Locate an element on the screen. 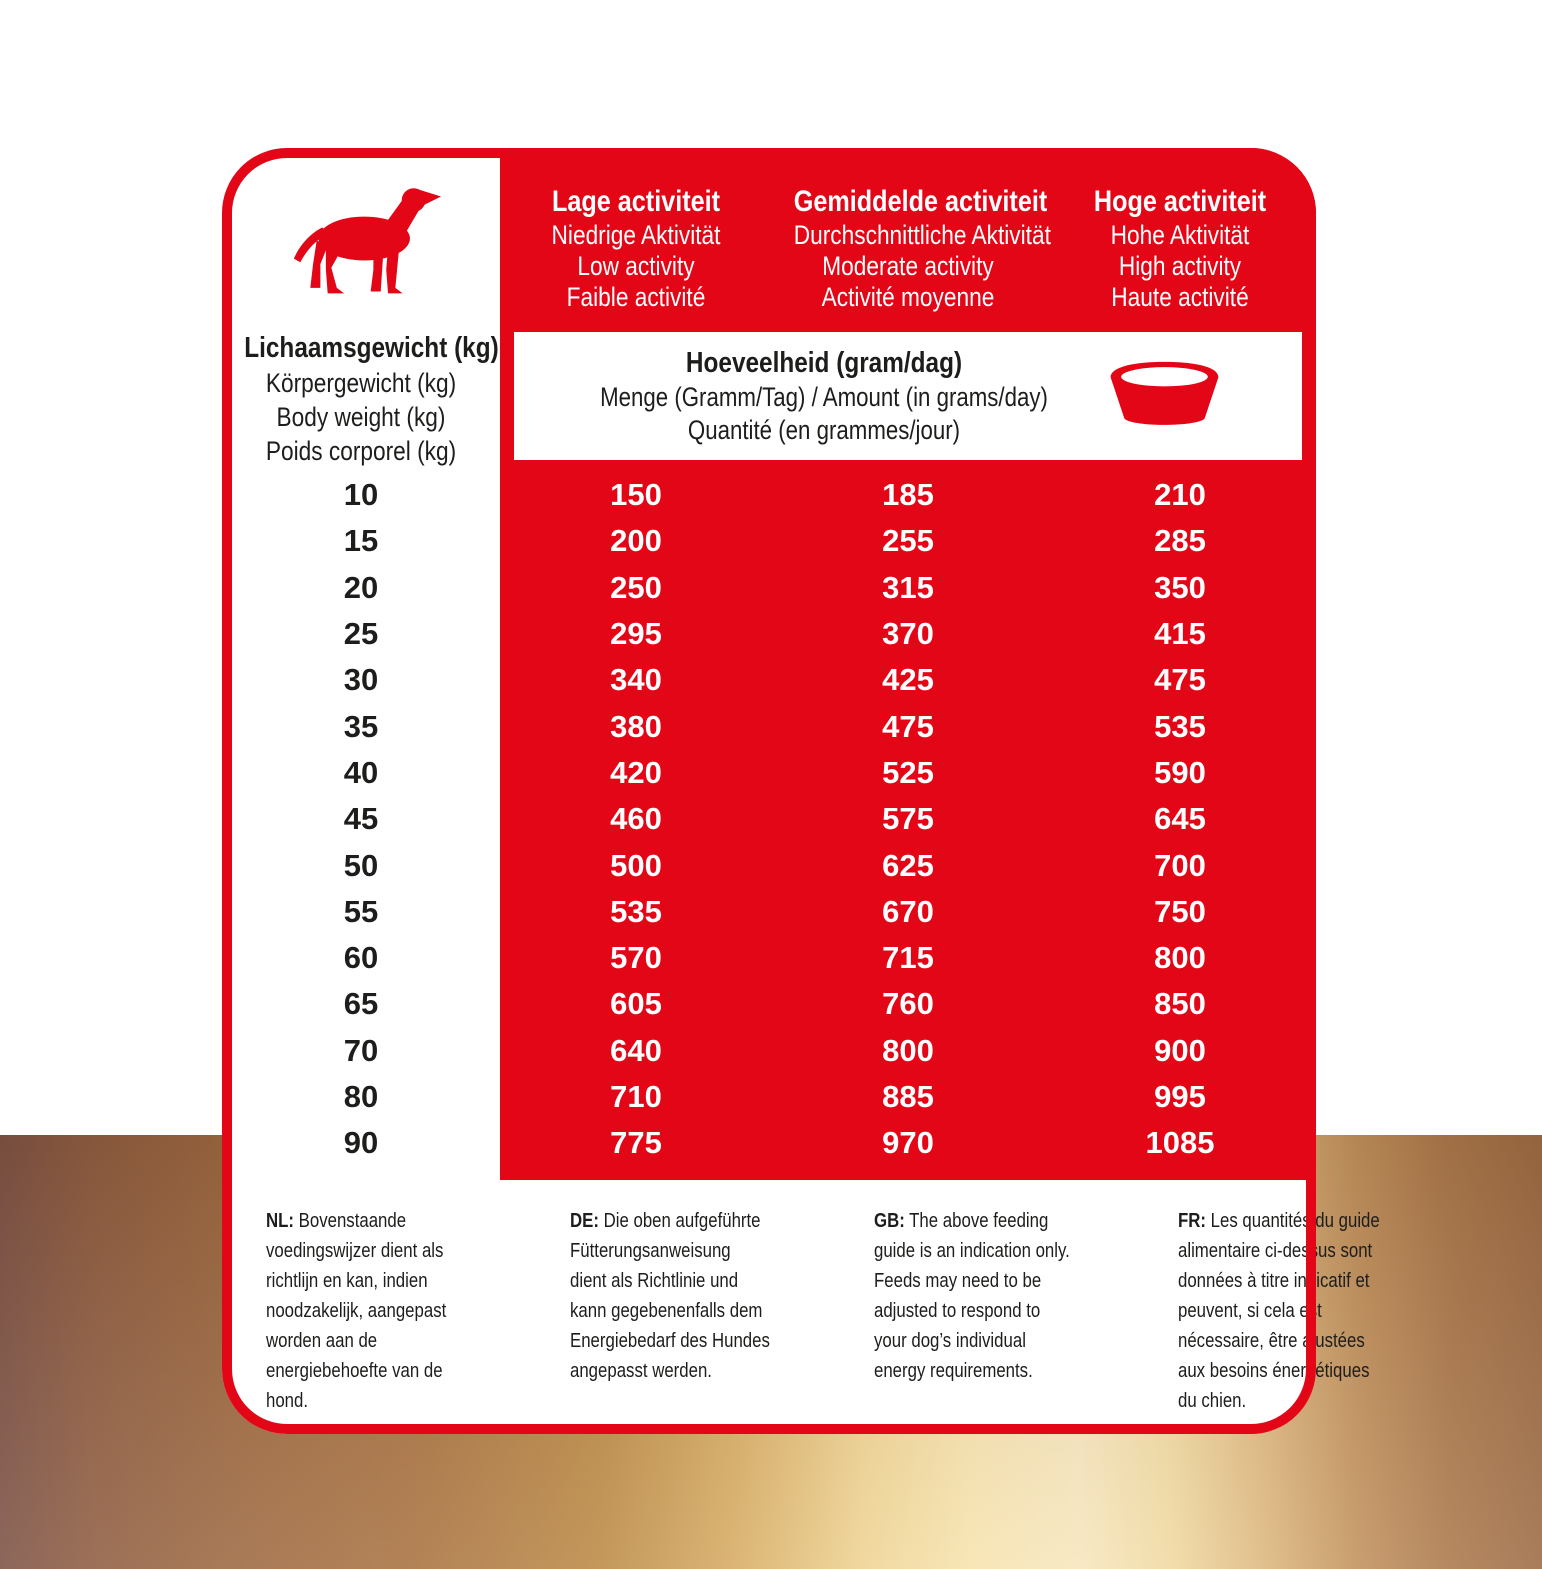 This screenshot has width=1542, height=1569. amount-row: 775 970 1085 is located at coordinates (908, 1143).